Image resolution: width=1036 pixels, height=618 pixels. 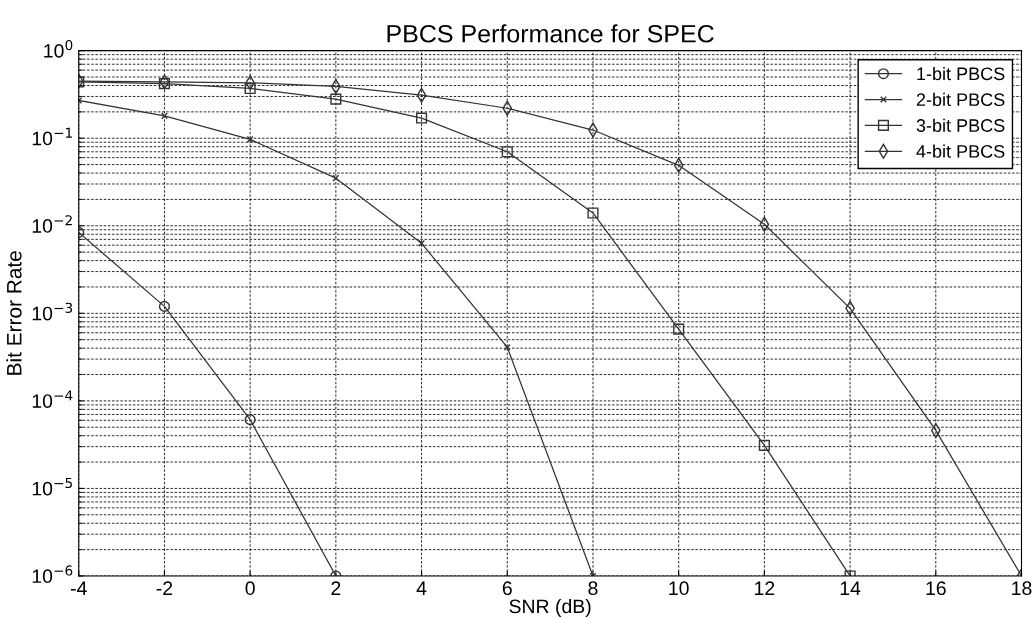 What do you see at coordinates (850, 588) in the screenshot?
I see `x-tick-label: 14` at bounding box center [850, 588].